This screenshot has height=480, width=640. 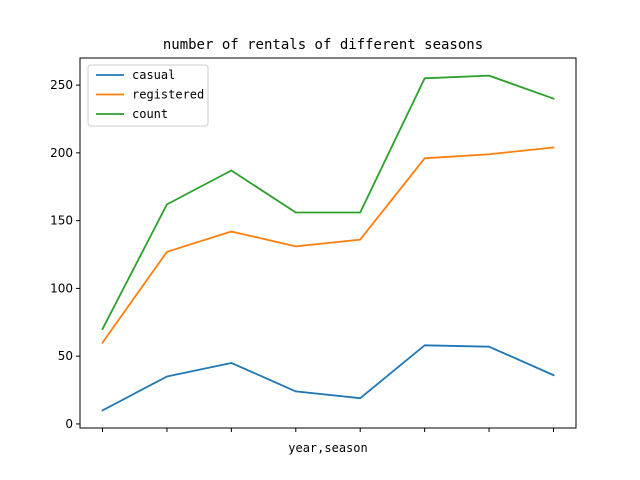 What do you see at coordinates (327, 448) in the screenshot?
I see `x-axis-label: year,season` at bounding box center [327, 448].